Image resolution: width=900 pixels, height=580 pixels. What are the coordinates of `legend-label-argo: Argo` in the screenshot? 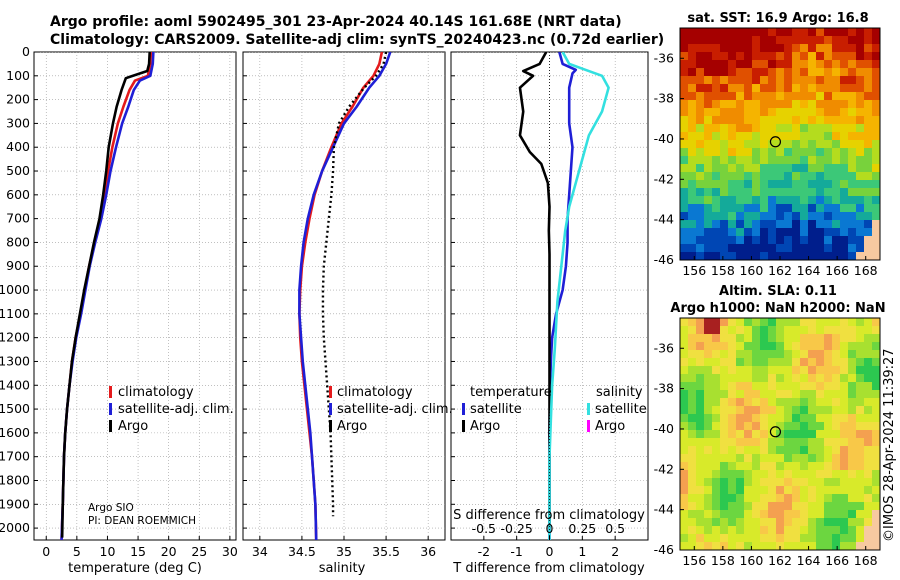 It's located at (133, 426).